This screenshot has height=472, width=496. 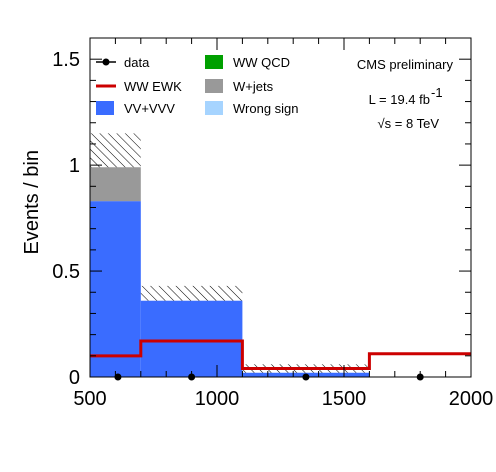 What do you see at coordinates (261, 62) in the screenshot?
I see `legend-label-ww-qcd: WW QCD` at bounding box center [261, 62].